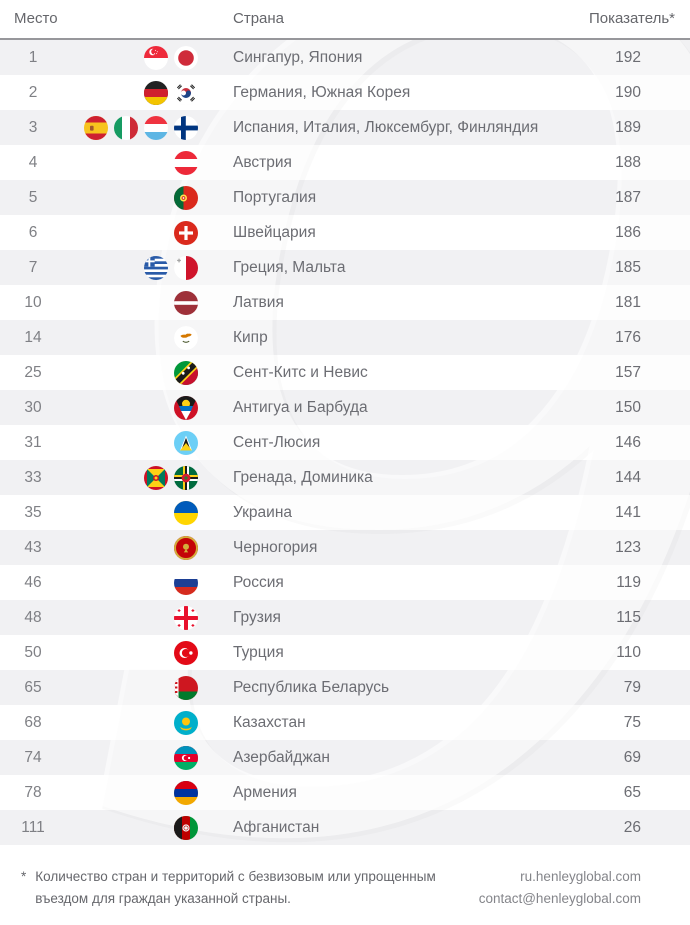 Image resolution: width=690 pixels, height=925 pixels. What do you see at coordinates (345, 20) in the screenshot?
I see `table-header: Место Страна Показатель*` at bounding box center [345, 20].